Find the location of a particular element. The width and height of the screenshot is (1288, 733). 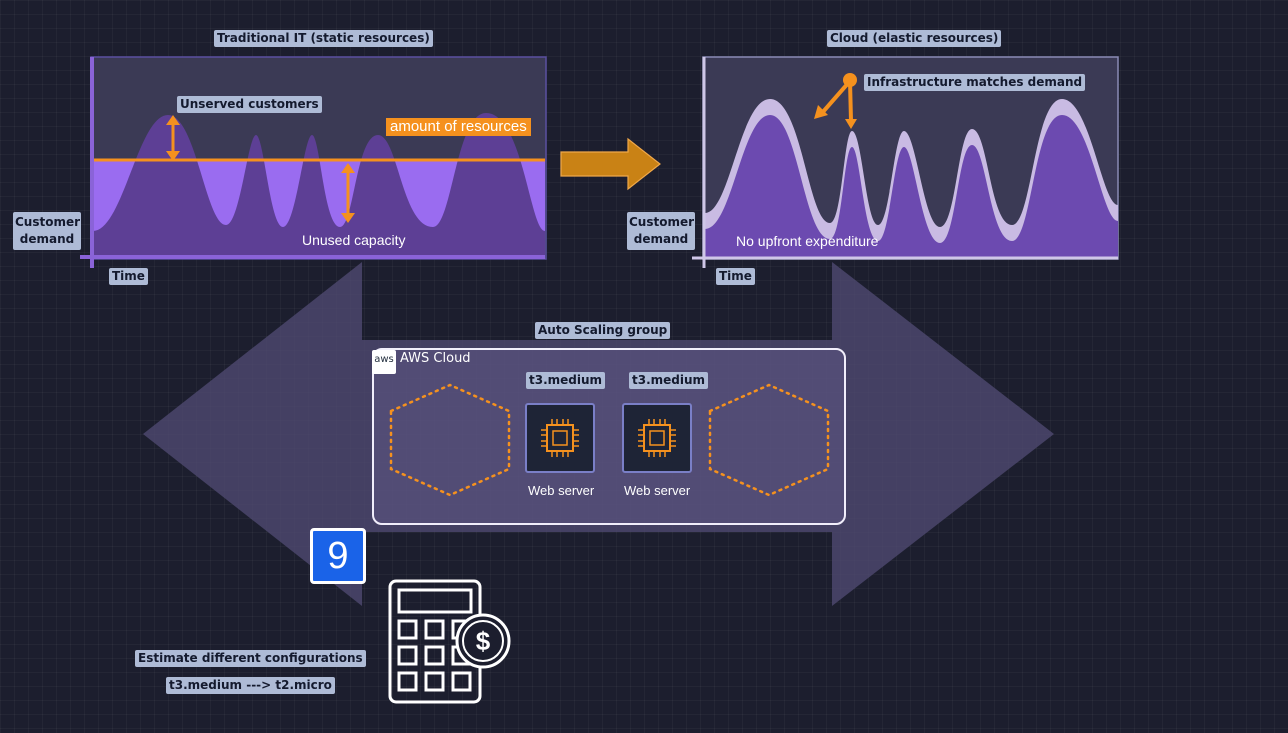

instance-type-label-1: t3.medium is located at coordinates (566, 380).